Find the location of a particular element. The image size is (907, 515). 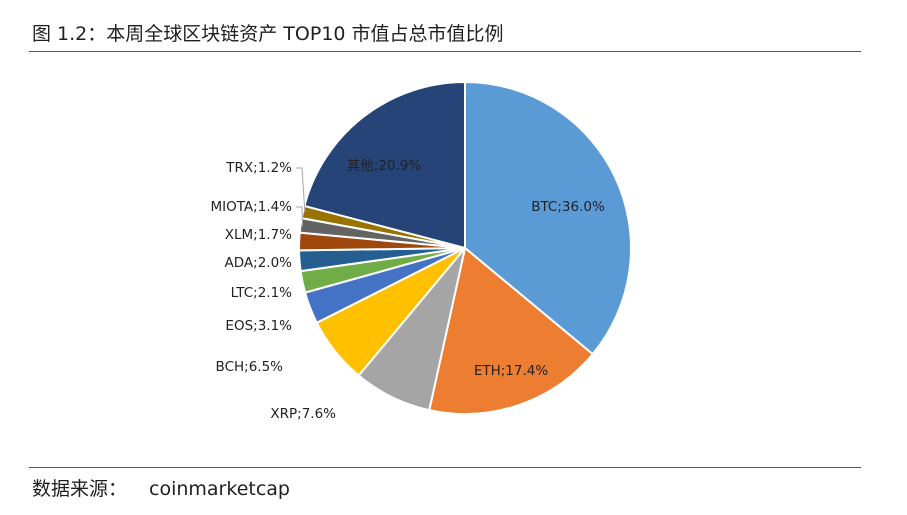

title-rule is located at coordinates (445, 51).